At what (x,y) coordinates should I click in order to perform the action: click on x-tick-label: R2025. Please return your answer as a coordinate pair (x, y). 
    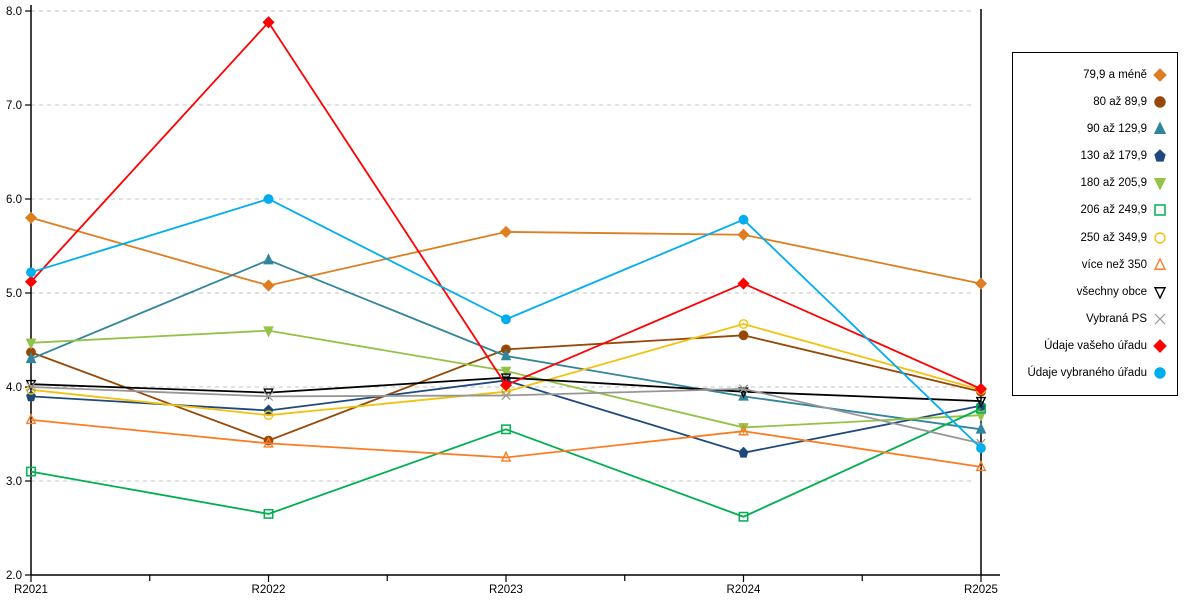
    Looking at the image, I should click on (981, 590).